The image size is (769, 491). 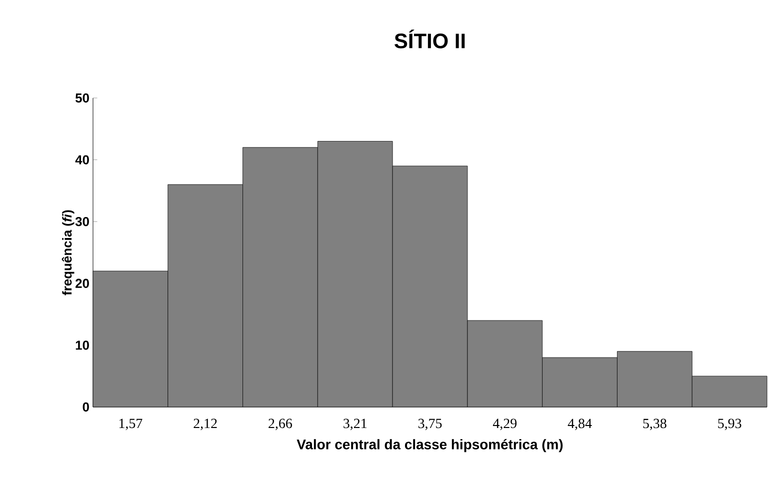 What do you see at coordinates (85, 407) in the screenshot?
I see `y-tick-label: 0` at bounding box center [85, 407].